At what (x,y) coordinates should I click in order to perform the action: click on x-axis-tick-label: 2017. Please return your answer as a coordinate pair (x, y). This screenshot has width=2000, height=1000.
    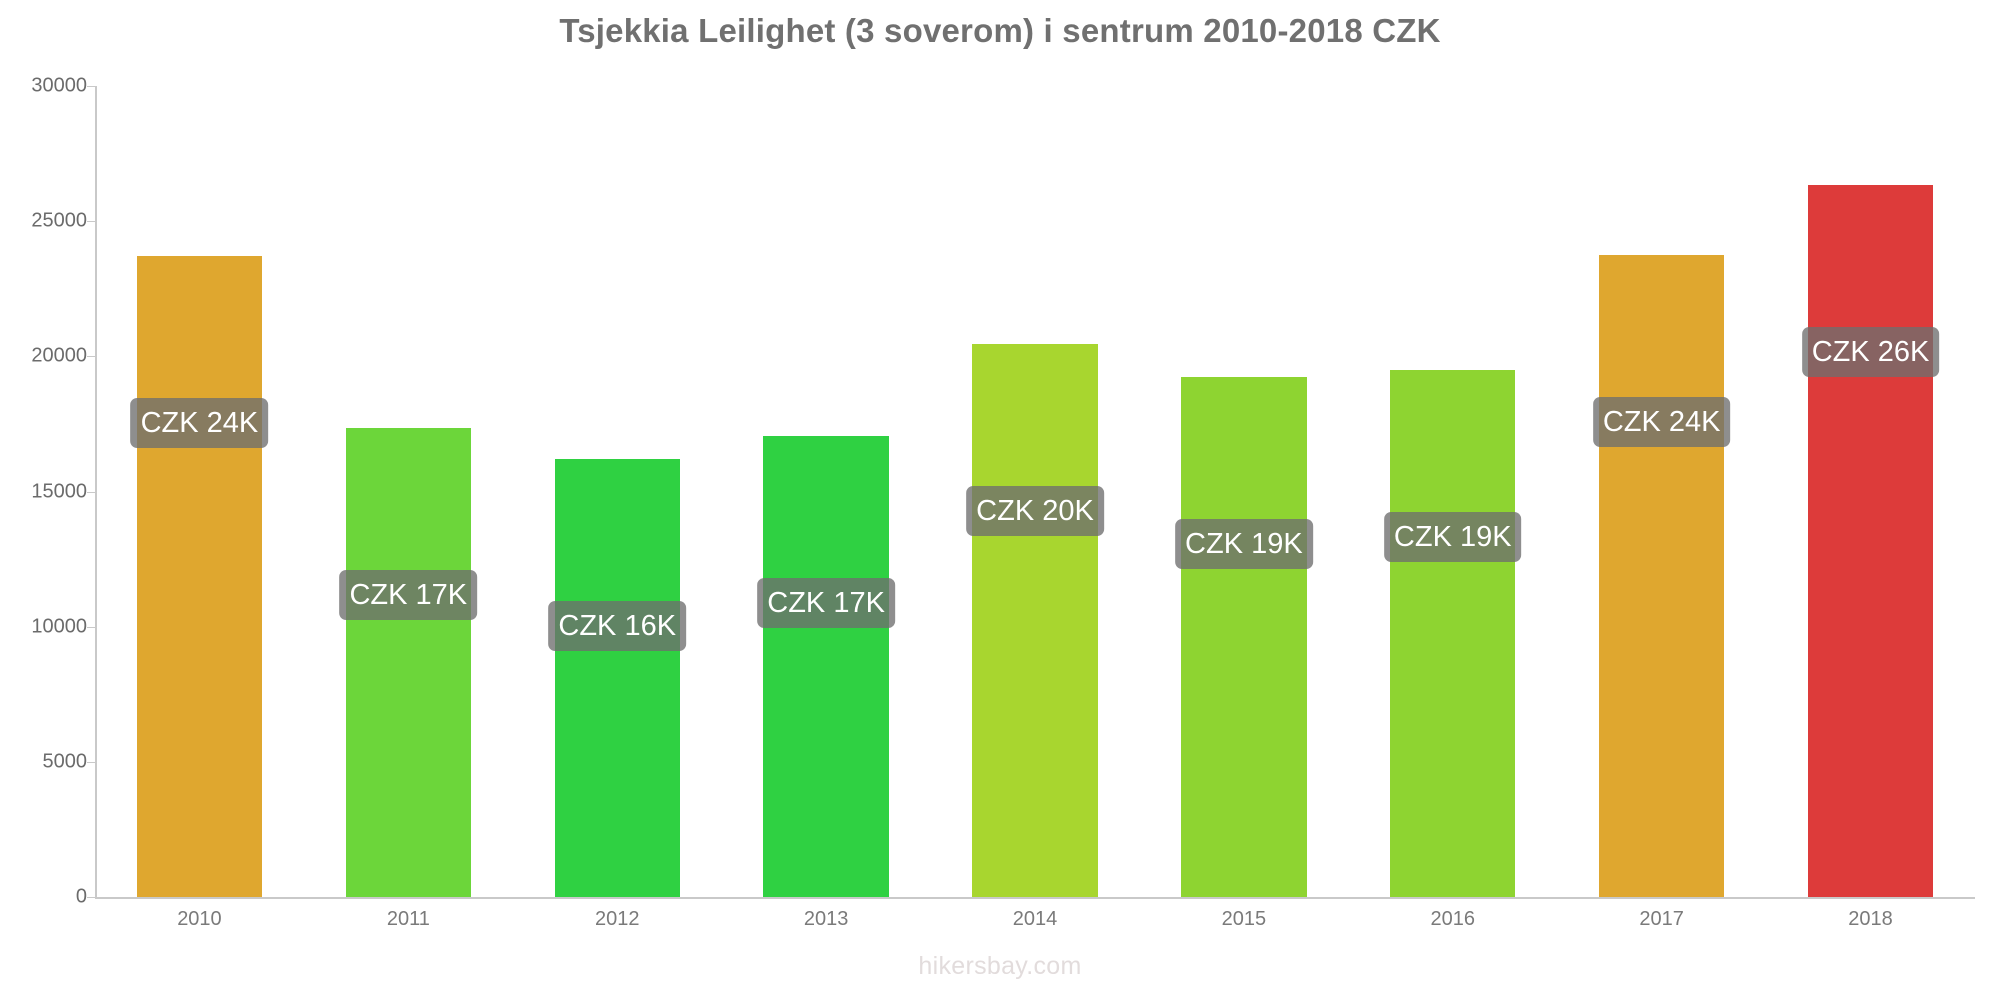
    Looking at the image, I should click on (1661, 919).